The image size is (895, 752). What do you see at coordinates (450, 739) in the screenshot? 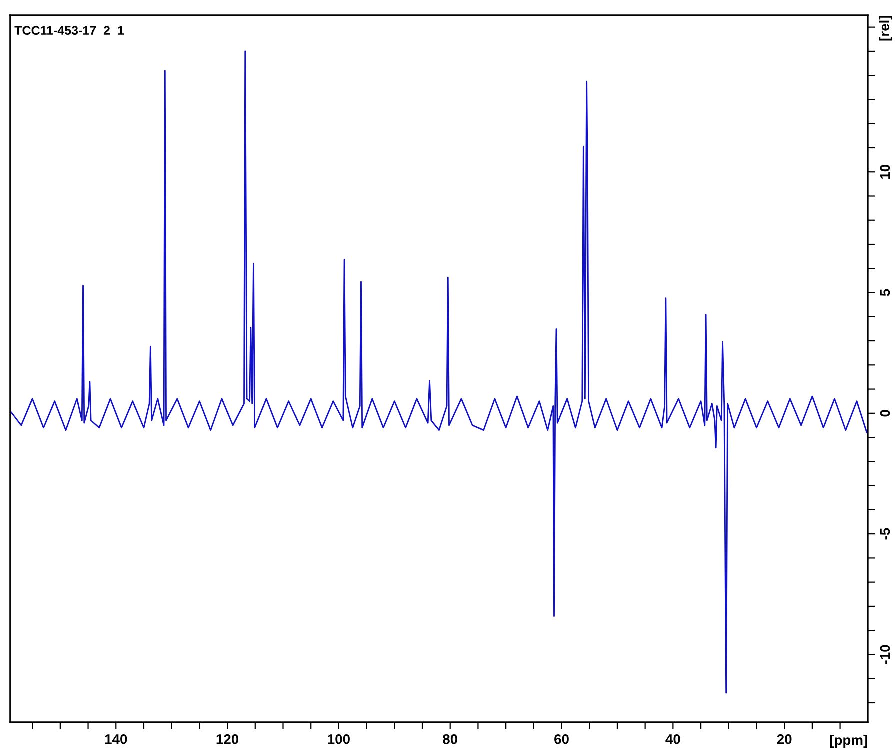
I see `x-tick-label: 80` at bounding box center [450, 739].